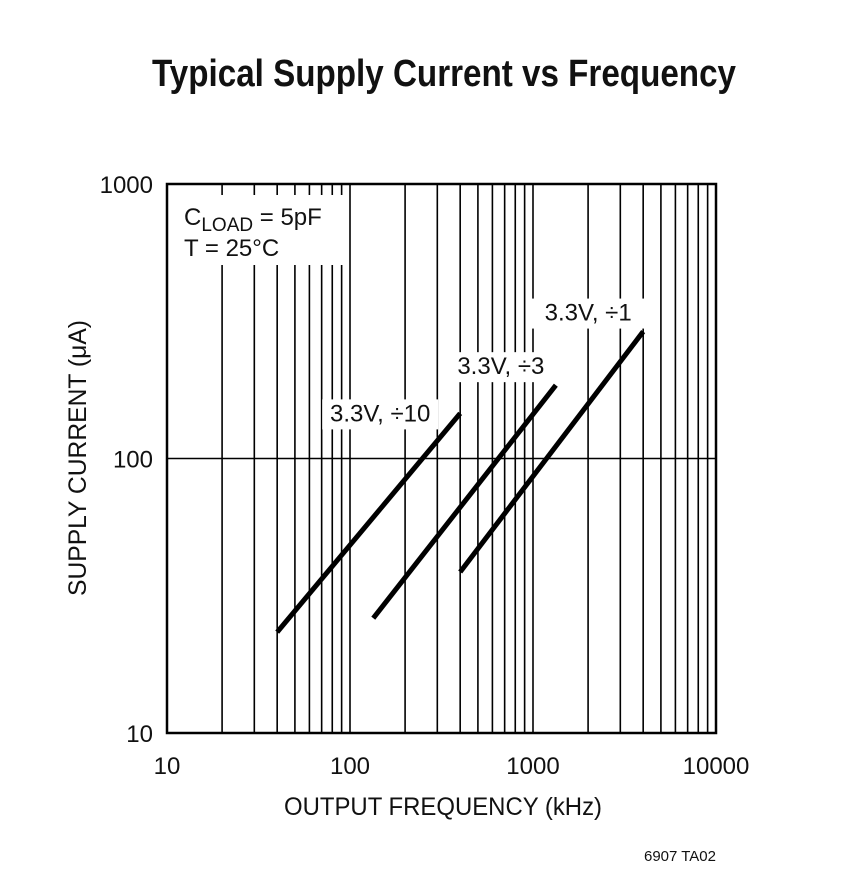 Image resolution: width=857 pixels, height=880 pixels. Describe the element at coordinates (287, 217) in the screenshot. I see `annotation-part: = 5pF` at that location.